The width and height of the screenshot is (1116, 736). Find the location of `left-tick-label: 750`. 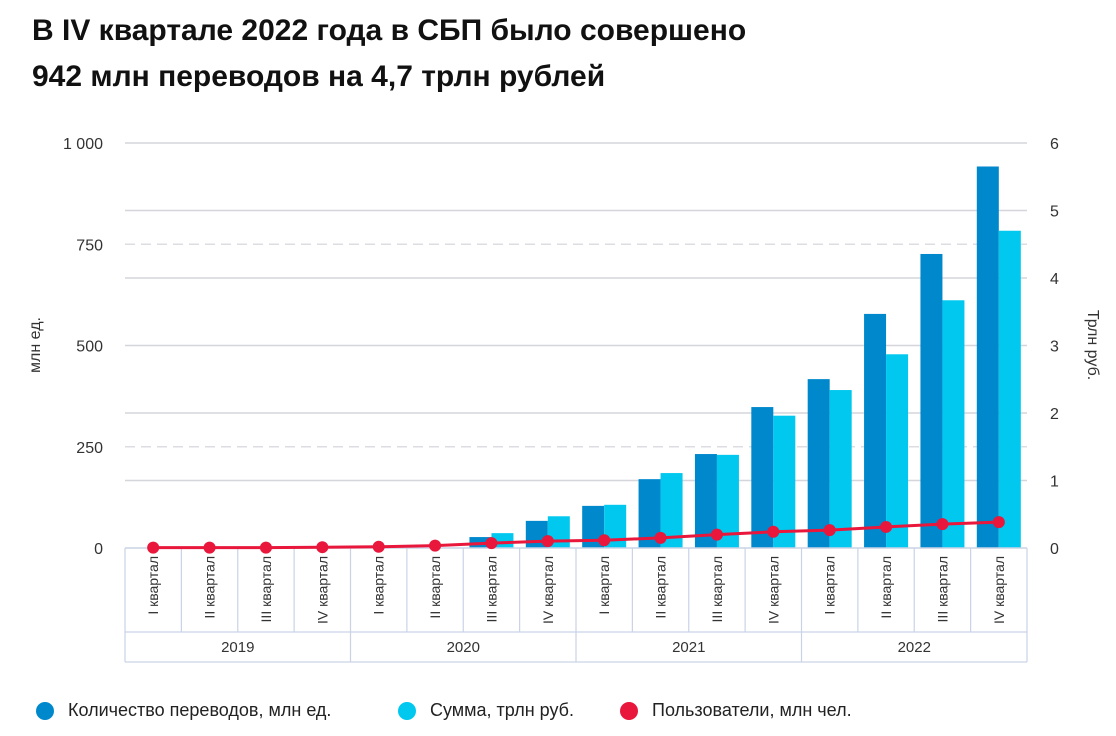

left-tick-label: 750 is located at coordinates (89, 245).